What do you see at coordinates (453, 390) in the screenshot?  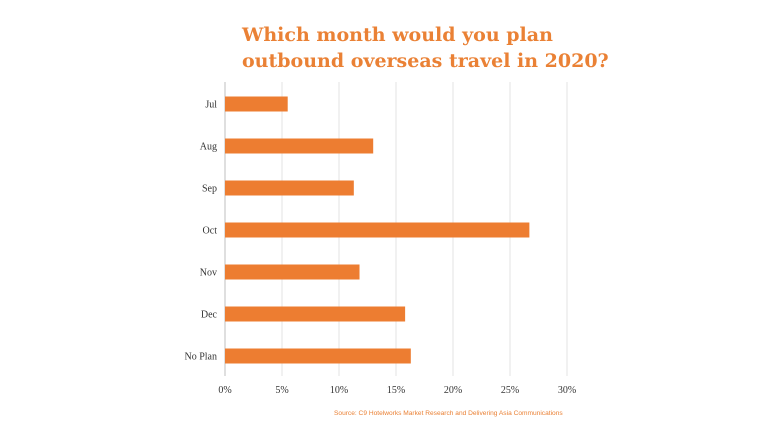 I see `x-tick-label: 20%` at bounding box center [453, 390].